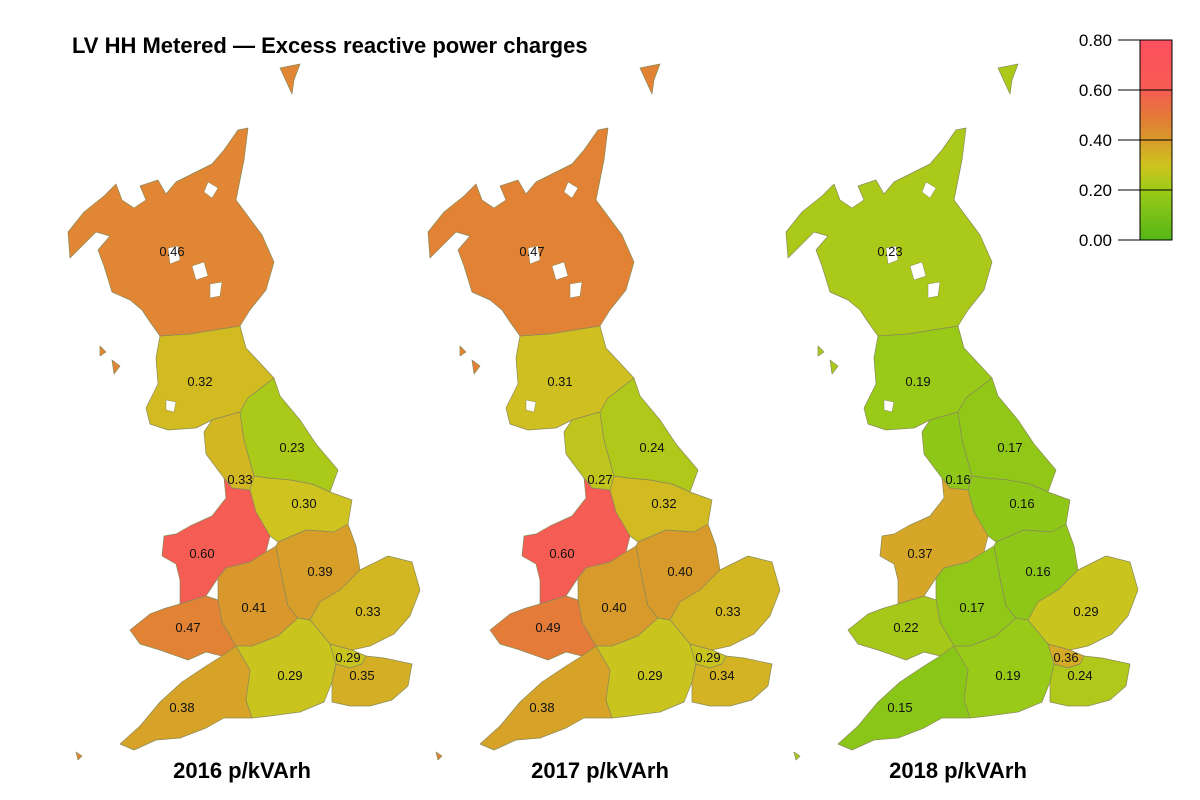  What do you see at coordinates (905, 627) in the screenshot?
I see `region-value-label: 0.22` at bounding box center [905, 627].